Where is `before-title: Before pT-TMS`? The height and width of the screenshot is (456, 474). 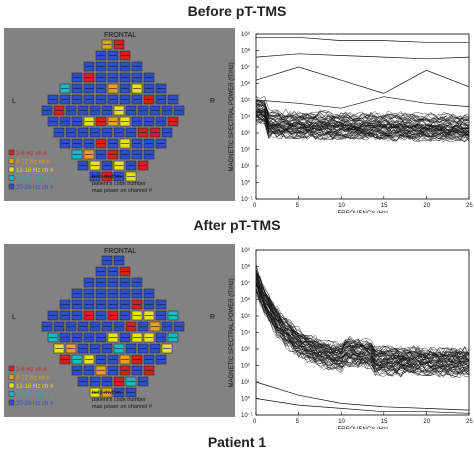
before-title: Before pT-TMS is located at coordinates (237, 11).